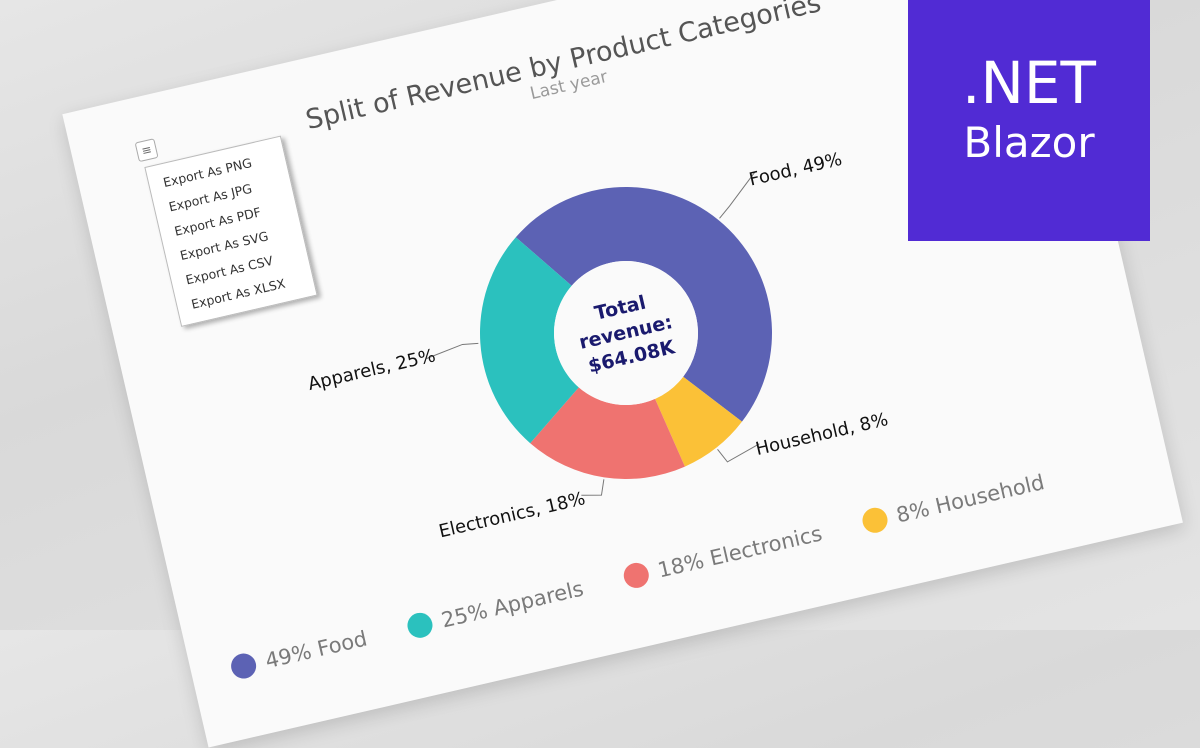 The image size is (1200, 748). I want to click on donut-chart, so click(610, 330).